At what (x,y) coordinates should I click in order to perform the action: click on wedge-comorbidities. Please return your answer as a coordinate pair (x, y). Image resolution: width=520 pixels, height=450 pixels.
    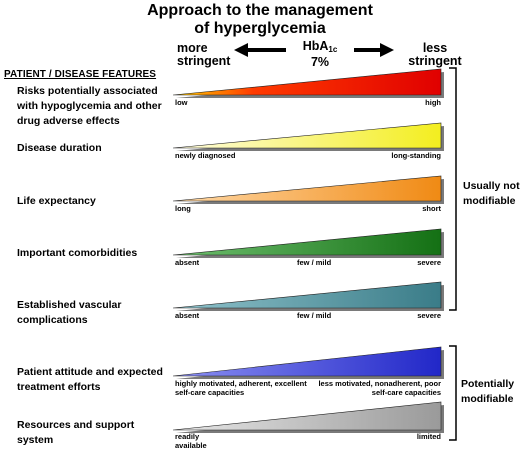
    Looking at the image, I should click on (307, 242).